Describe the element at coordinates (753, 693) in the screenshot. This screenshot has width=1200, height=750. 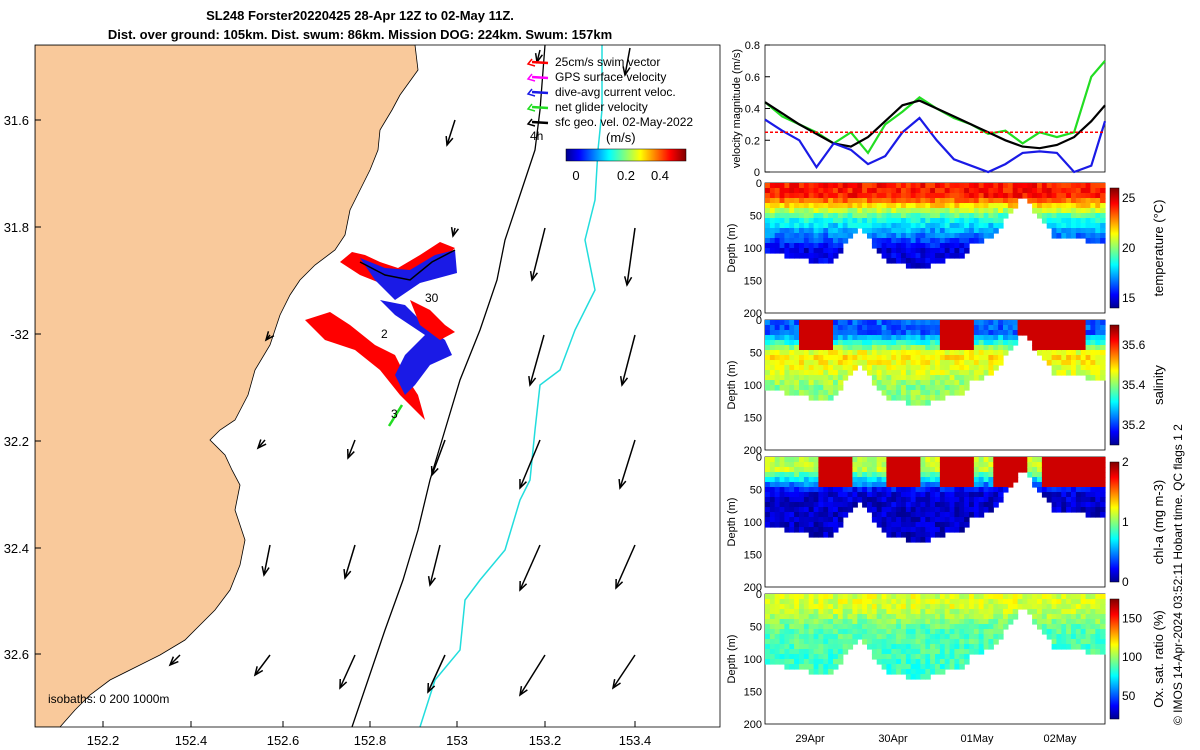
I see `depth-tick-label: 150` at that location.